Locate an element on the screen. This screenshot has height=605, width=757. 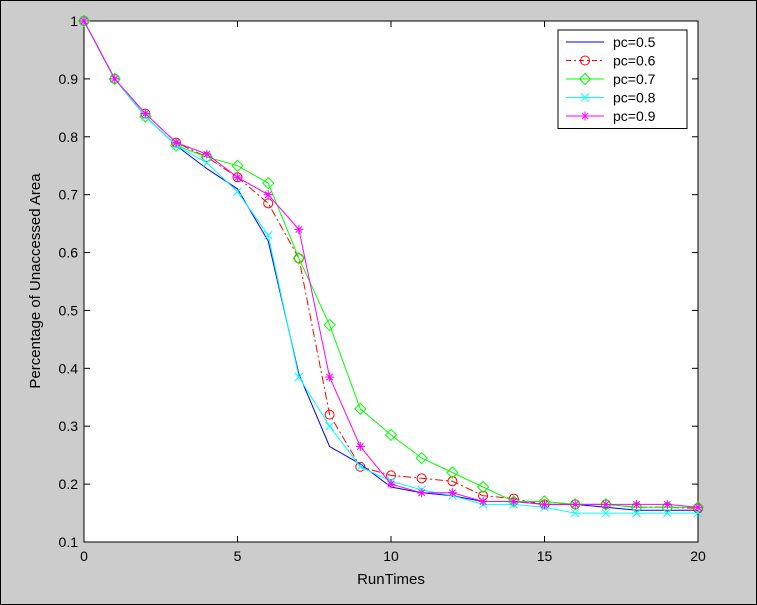
x-tick-label: 20 is located at coordinates (698, 556).